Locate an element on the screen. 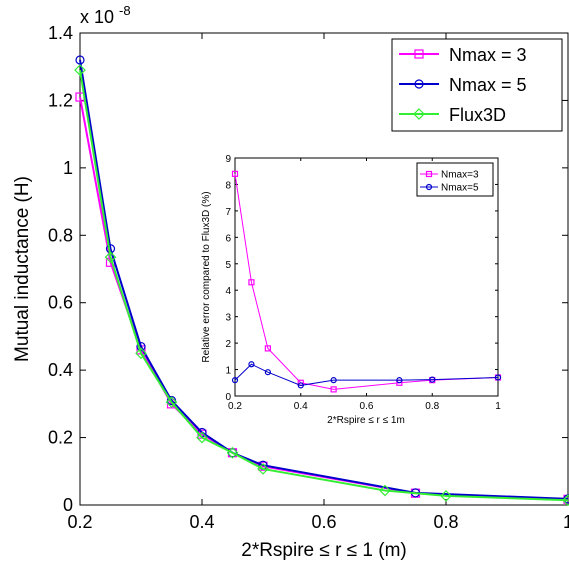 The image size is (569, 565). inset-y-tick-label: 2 is located at coordinates (228, 344).